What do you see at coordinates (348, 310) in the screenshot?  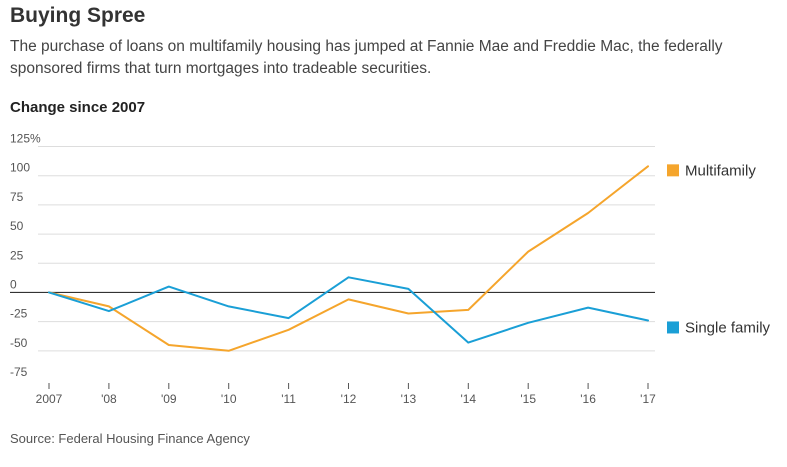 I see `series-line-single-family` at bounding box center [348, 310].